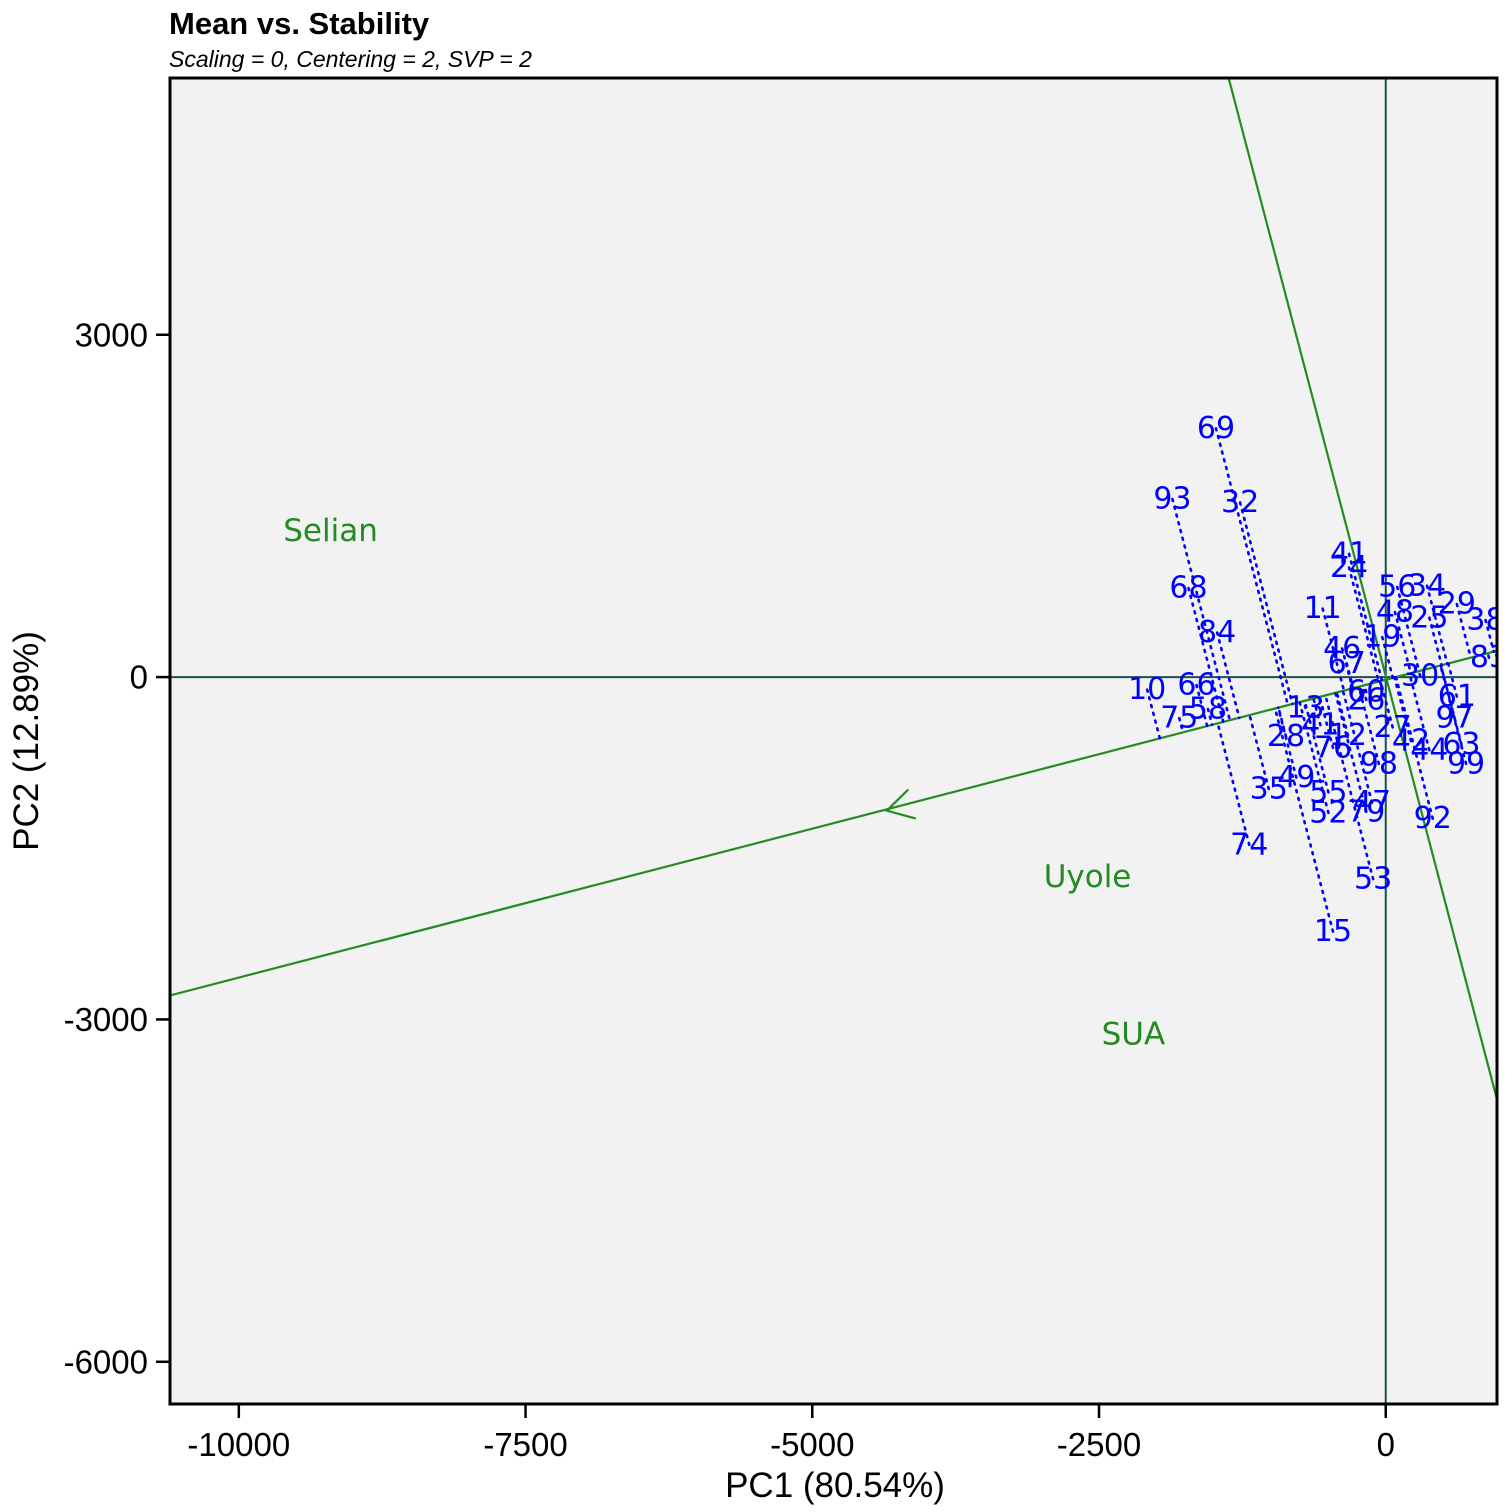  What do you see at coordinates (1099, 1444) in the screenshot?
I see `x-tick-label: -2500` at bounding box center [1099, 1444].